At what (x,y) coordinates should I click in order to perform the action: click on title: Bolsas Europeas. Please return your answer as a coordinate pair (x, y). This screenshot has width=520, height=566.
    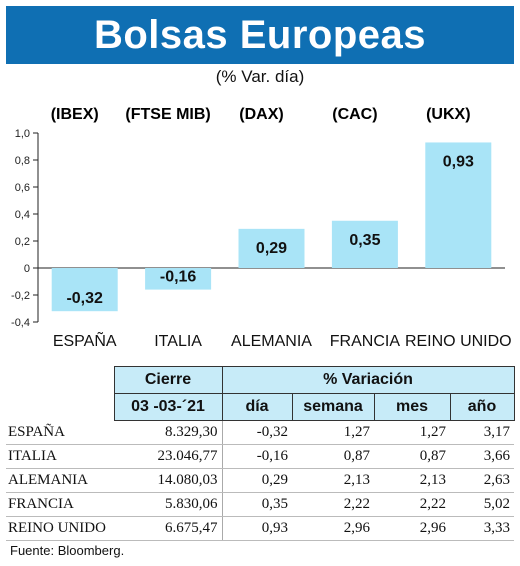
    Looking at the image, I should click on (260, 34).